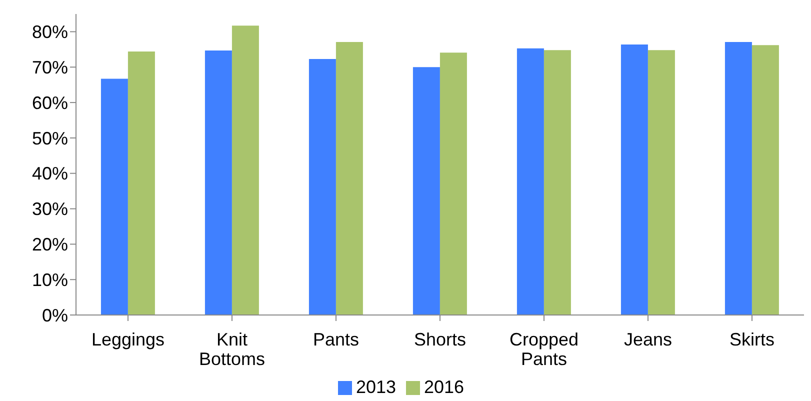  What do you see at coordinates (50, 174) in the screenshot?
I see `y-tick-label: 40%` at bounding box center [50, 174].